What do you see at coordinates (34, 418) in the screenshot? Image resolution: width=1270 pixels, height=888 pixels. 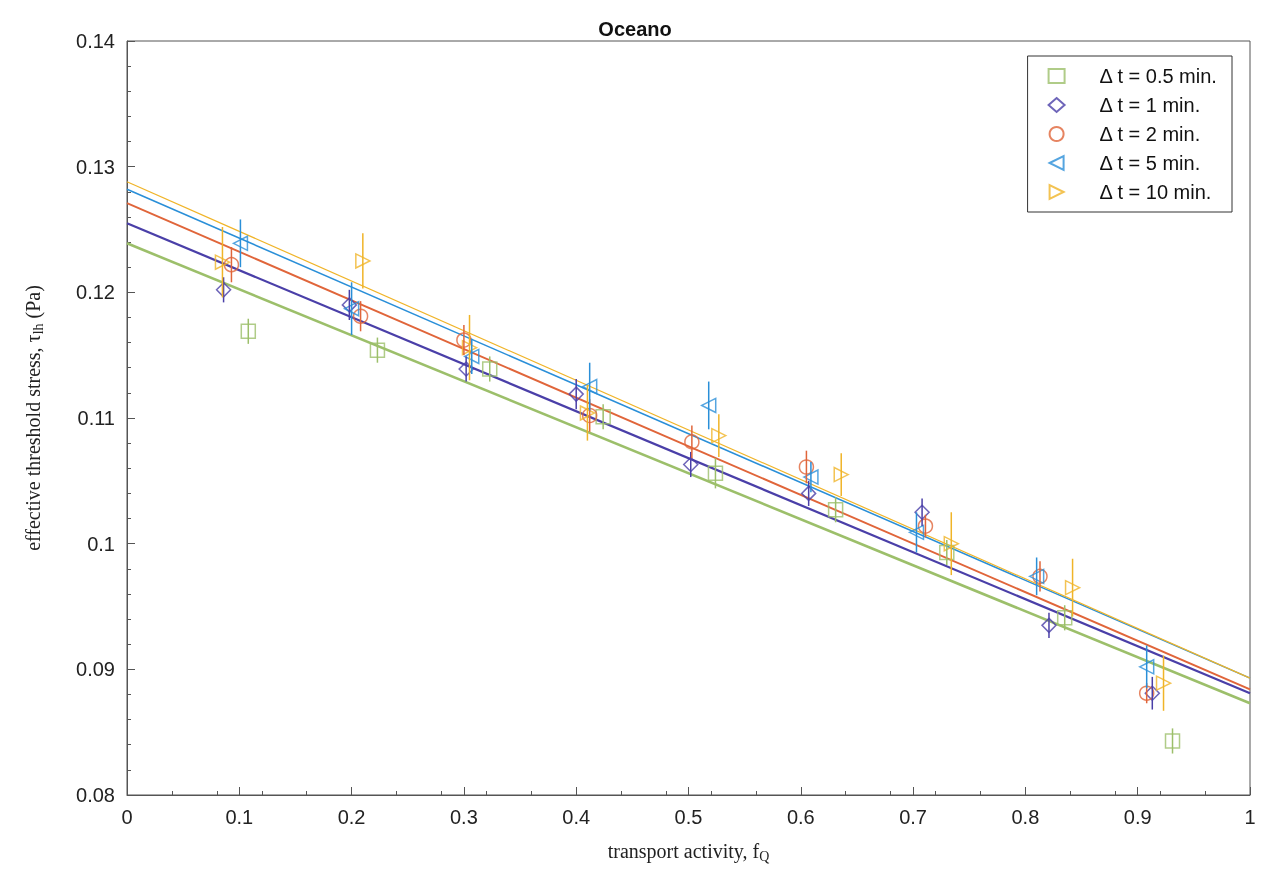 I see `y-axis-title: effective threshold stress, τlh (Pa)` at bounding box center [34, 418].